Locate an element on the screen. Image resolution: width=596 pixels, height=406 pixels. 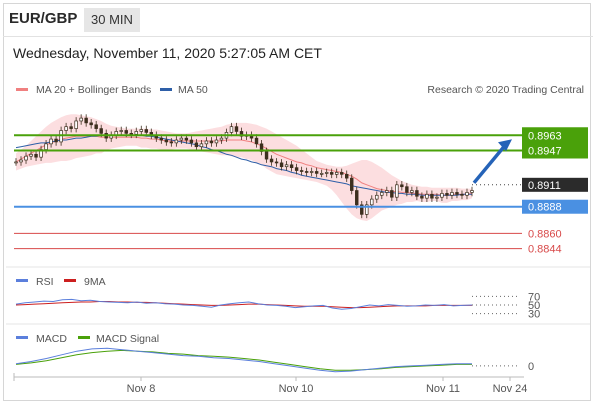
macd-legend: MACD MACD Signal is located at coordinates (87, 339).